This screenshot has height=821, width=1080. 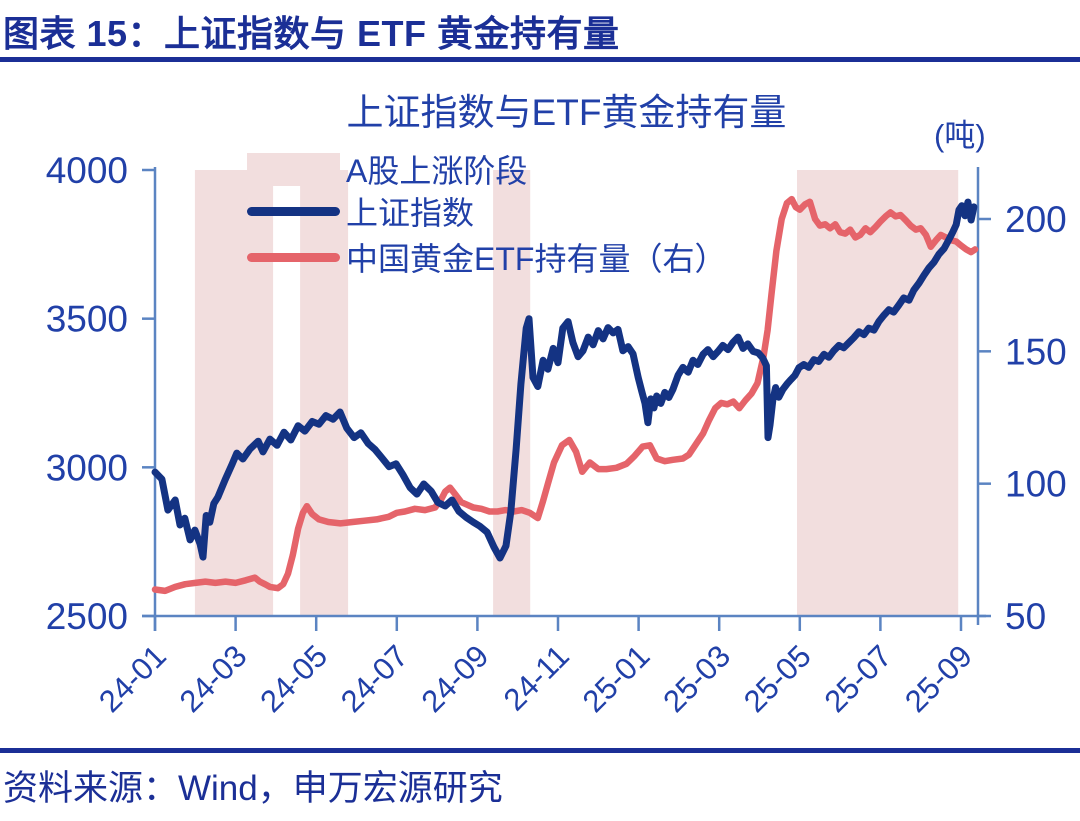 What do you see at coordinates (1036, 484) in the screenshot?
I see `y-tick-label-right: 100` at bounding box center [1036, 484].